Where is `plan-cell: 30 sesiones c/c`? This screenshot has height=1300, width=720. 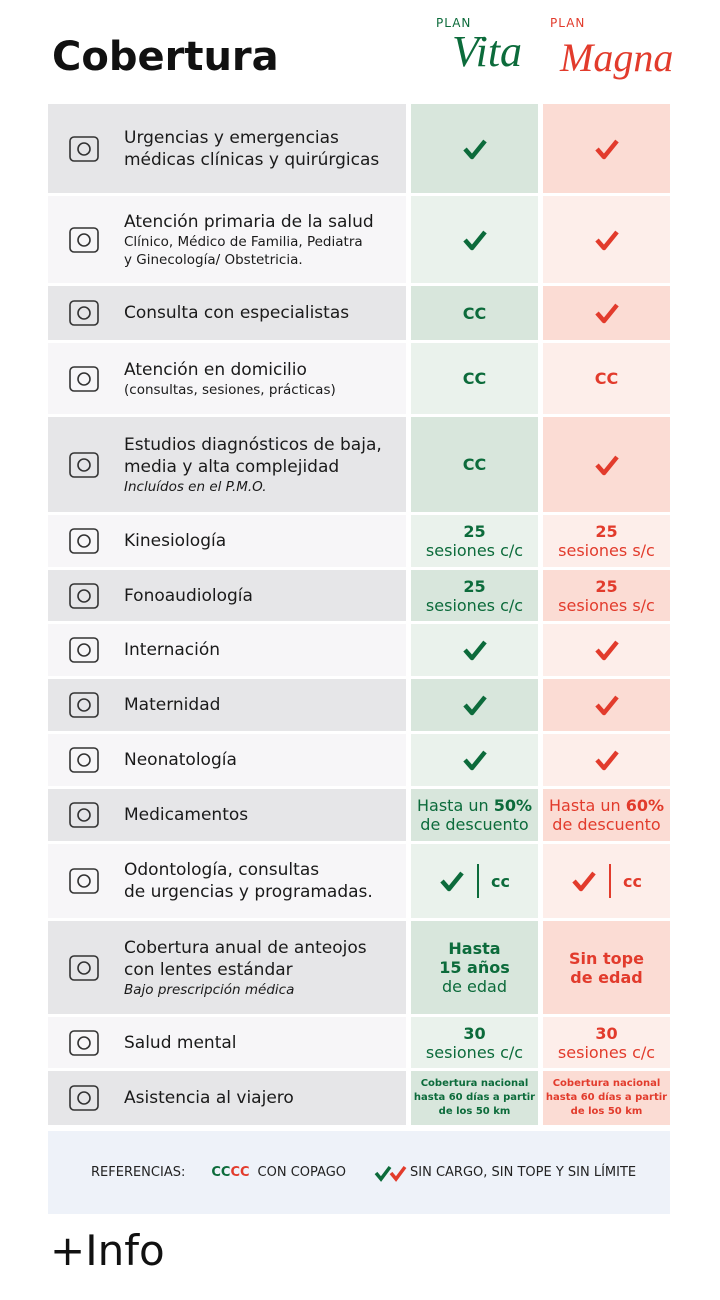 plan-cell: 30 sesiones c/c is located at coordinates (474, 1042).